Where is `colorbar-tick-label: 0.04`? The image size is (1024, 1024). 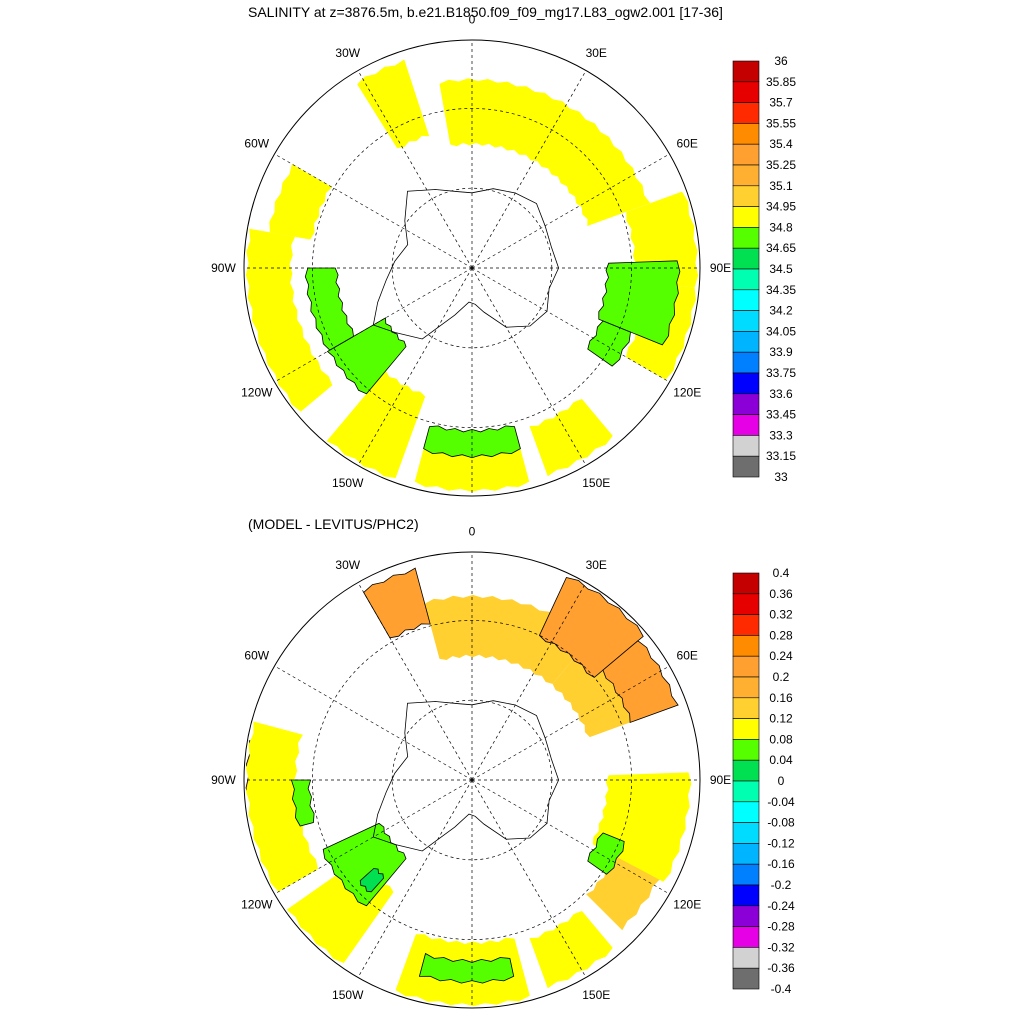
colorbar-tick-label: 0.04 is located at coordinates (781, 760).